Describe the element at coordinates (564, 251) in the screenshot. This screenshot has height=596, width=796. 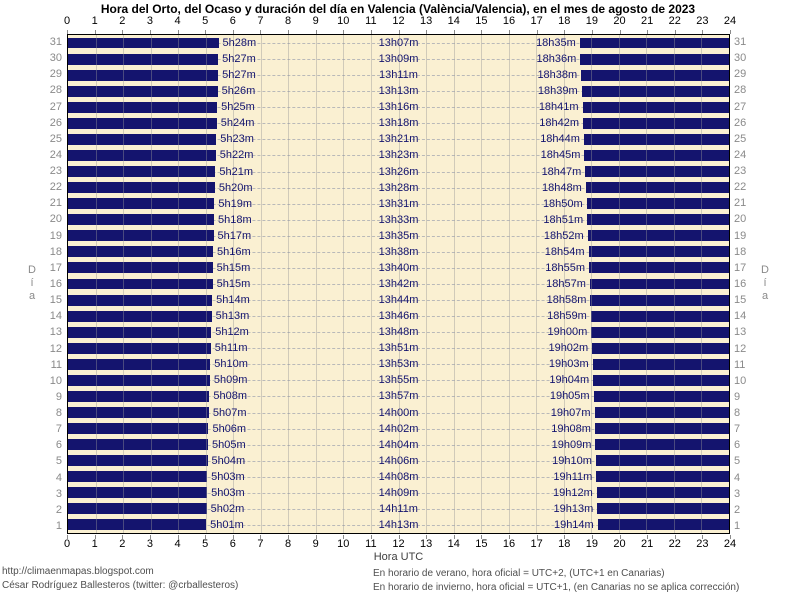
I see `sunset-label: 18h54m` at that location.